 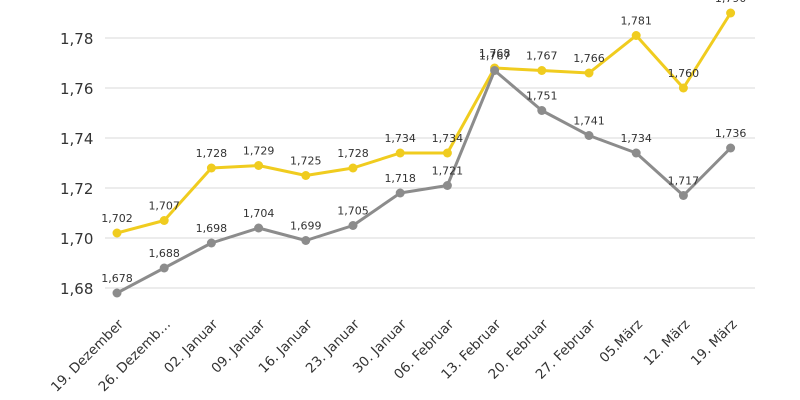 What do you see at coordinates (306, 161) in the screenshot?
I see `data-label: 1,725` at bounding box center [306, 161].